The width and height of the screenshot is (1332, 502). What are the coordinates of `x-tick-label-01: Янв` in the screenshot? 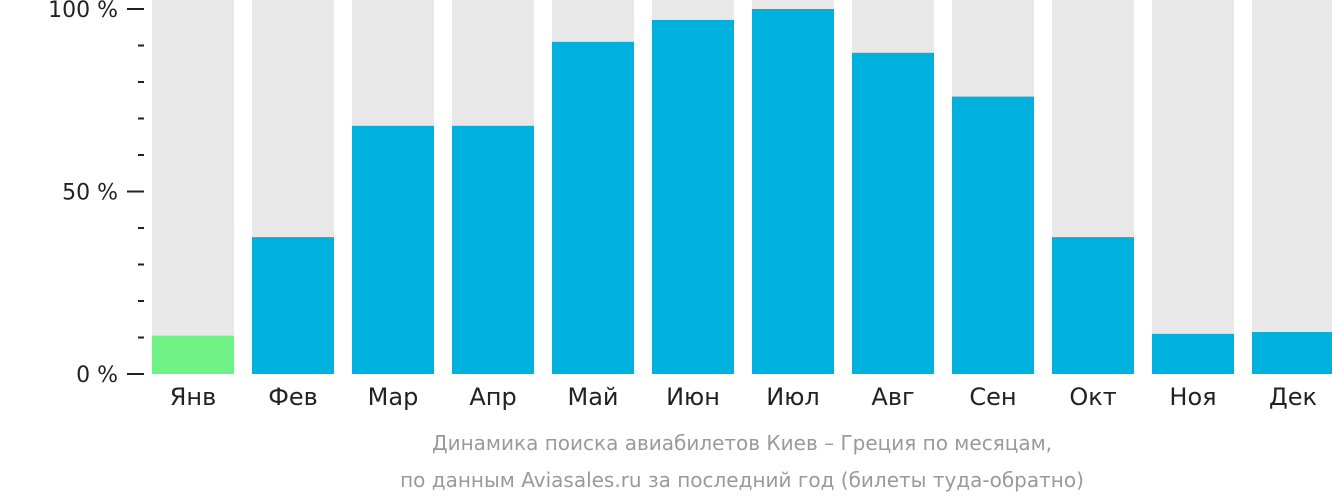 It's located at (193, 397).